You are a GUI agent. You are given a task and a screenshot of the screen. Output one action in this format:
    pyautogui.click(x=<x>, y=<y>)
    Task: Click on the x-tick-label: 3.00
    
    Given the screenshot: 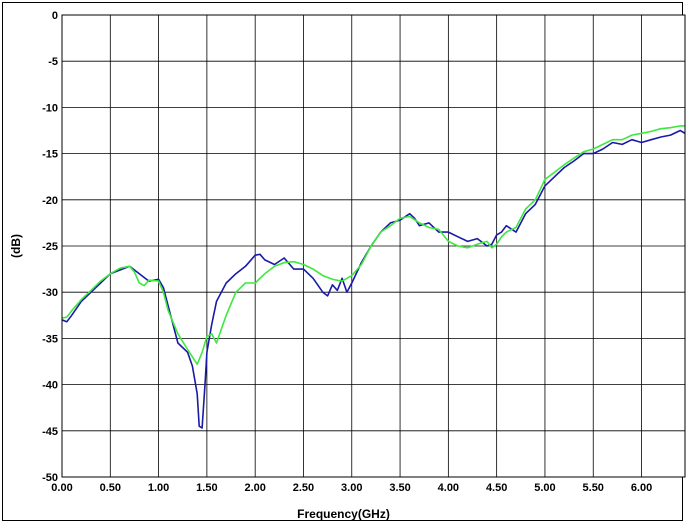 What is the action you would take?
    pyautogui.click(x=351, y=488)
    